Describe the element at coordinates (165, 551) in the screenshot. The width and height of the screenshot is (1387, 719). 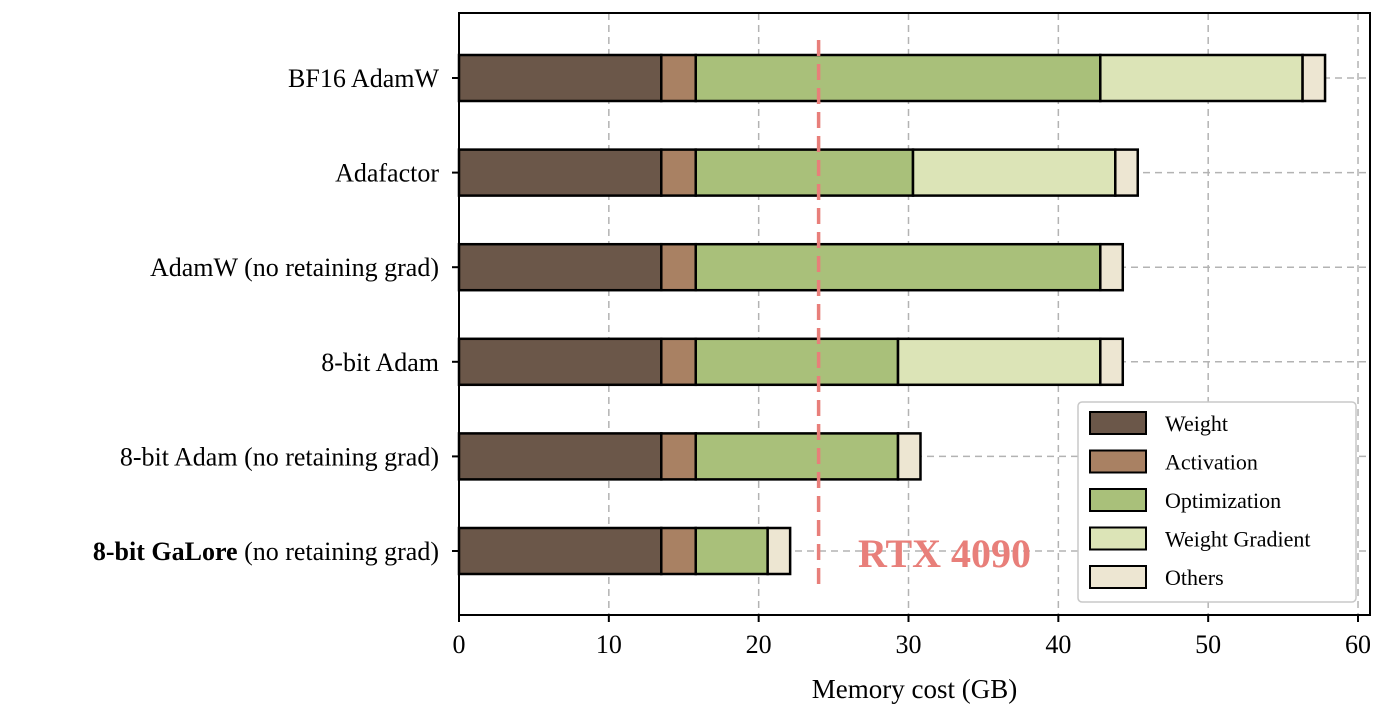
I see `category-label-bold: 8-bit GaLore` at that location.